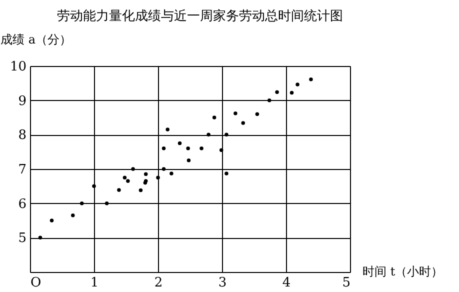 This screenshot has height=292, width=459. What do you see at coordinates (222, 283) in the screenshot?
I see `x-tick-label: 3` at bounding box center [222, 283].